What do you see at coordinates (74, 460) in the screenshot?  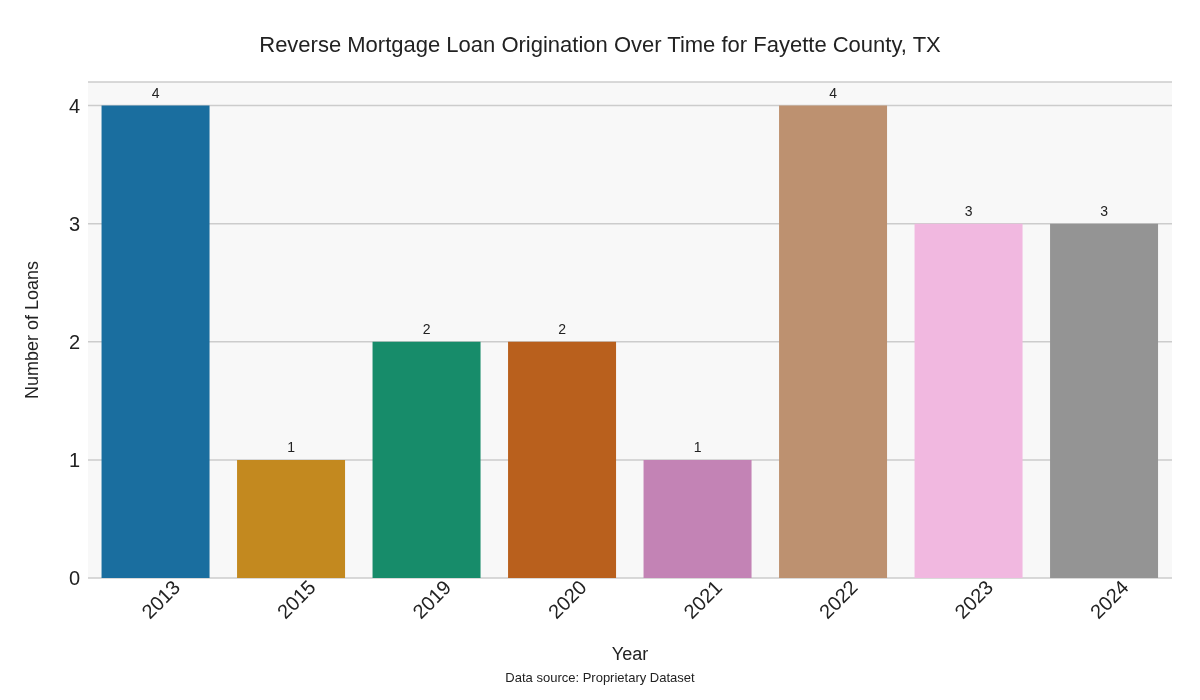 I see `y-tick-label: 1` at bounding box center [74, 460].